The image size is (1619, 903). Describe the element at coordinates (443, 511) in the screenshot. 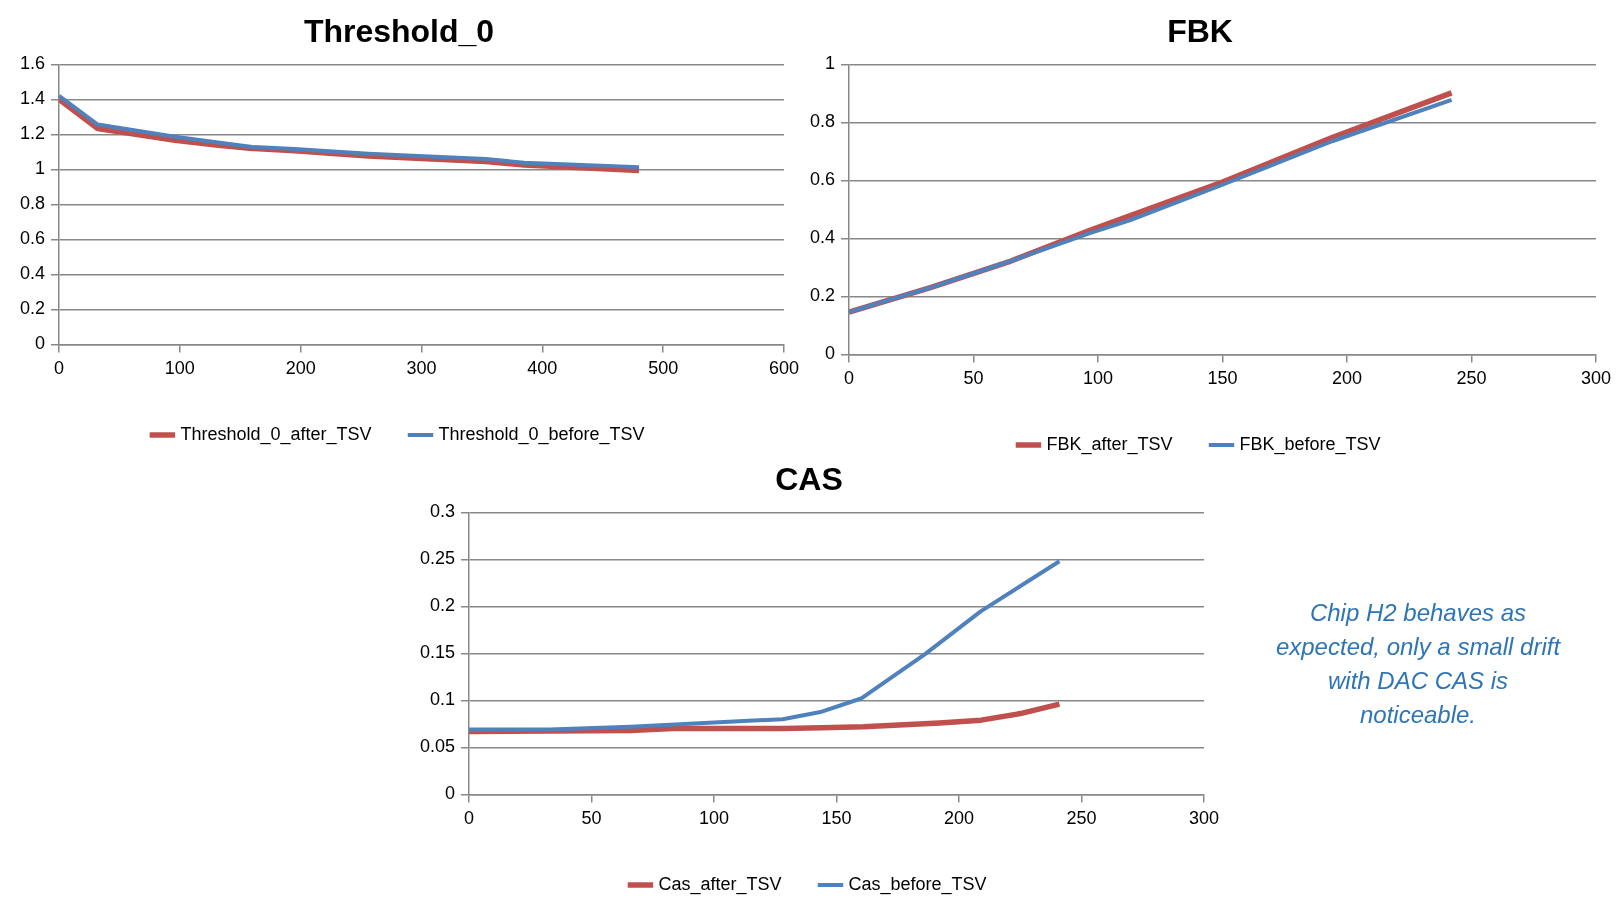

I see `y-tick-label: 0.3` at that location.